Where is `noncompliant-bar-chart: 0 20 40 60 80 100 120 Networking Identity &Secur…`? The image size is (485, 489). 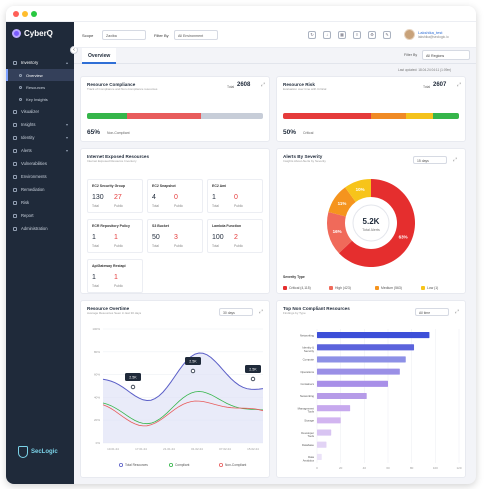
noncompliant-bar-chart: 0 20 40 60 80 100 120 Networking Identity &Secur… is located at coordinates (380, 399).